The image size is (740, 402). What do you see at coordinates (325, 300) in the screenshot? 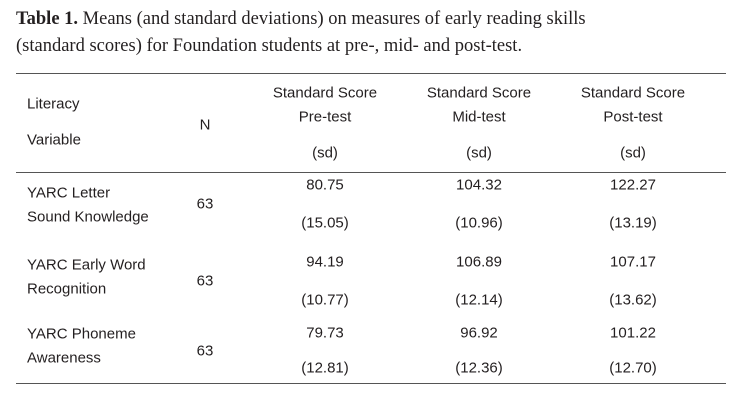
I see `cell-sd: (10.77)` at bounding box center [325, 300].